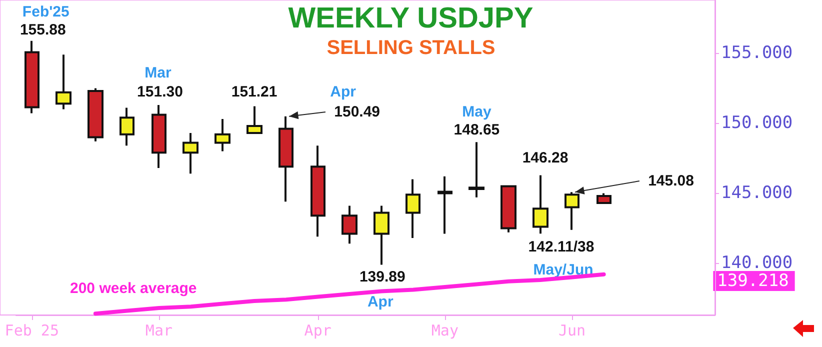 The image size is (822, 347). Describe the element at coordinates (31, 331) in the screenshot. I see `x-tick-label: Feb 25` at that location.